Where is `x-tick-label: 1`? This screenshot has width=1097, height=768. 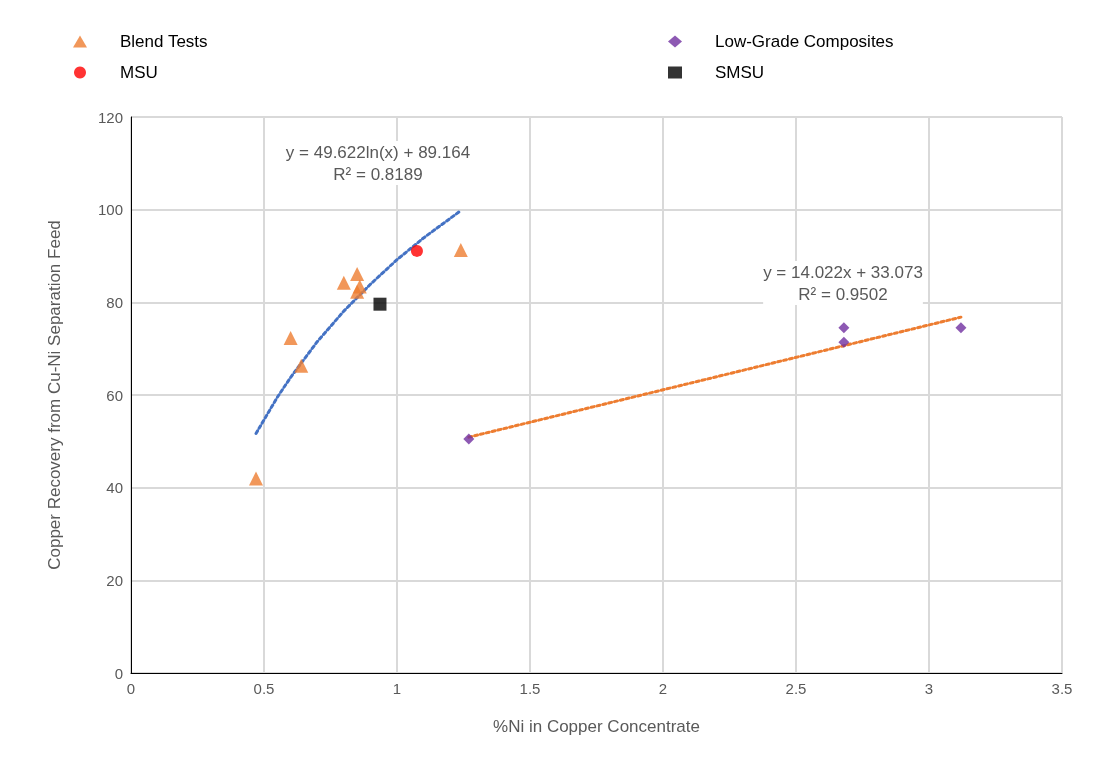
x-tick-label: 1 is located at coordinates (397, 688).